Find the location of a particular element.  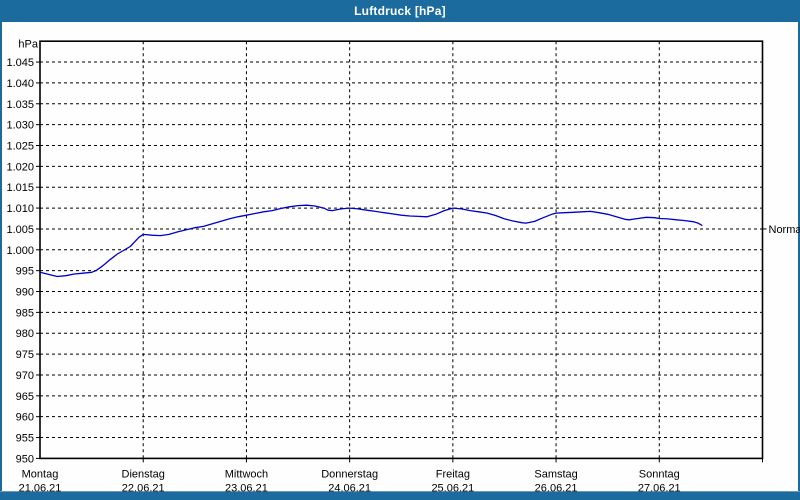

y-tick-label: 960 is located at coordinates (25, 418).